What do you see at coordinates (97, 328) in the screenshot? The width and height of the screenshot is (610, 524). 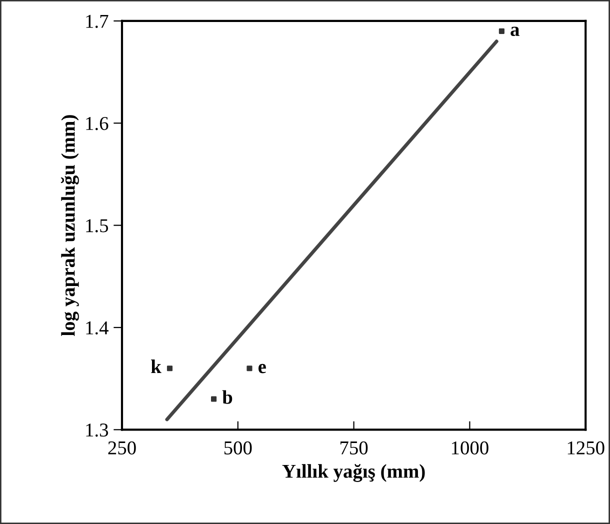 I see `y-tick-label: 1.4` at bounding box center [97, 328].